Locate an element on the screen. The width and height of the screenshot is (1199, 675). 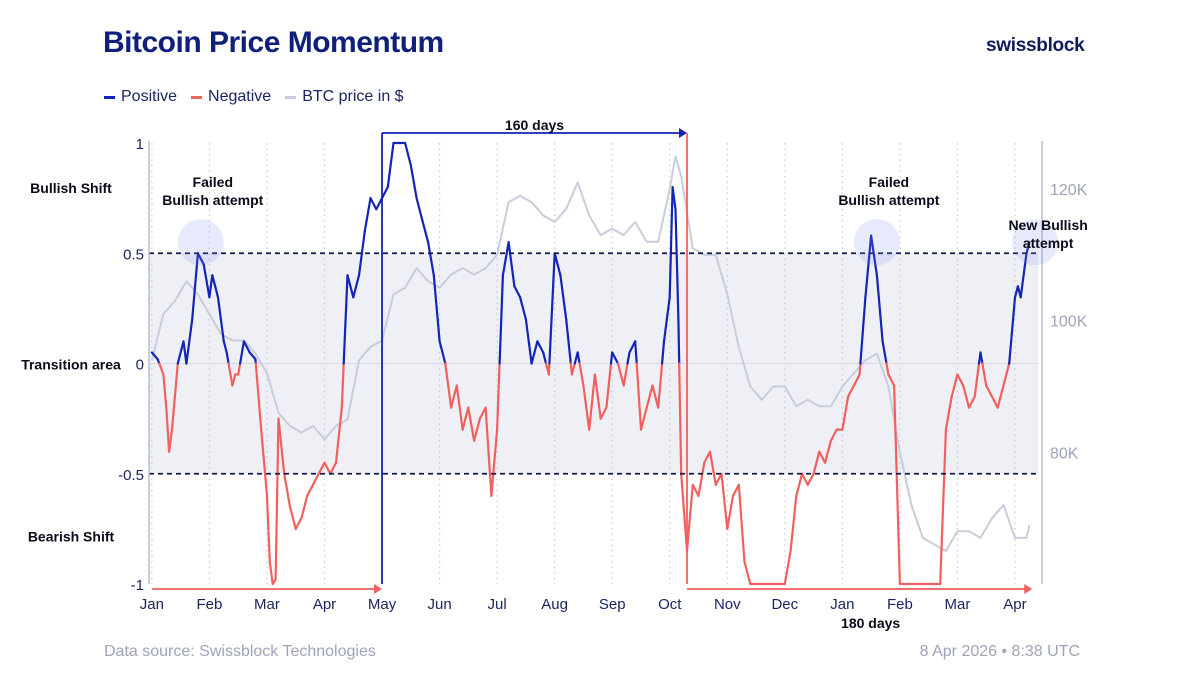
zone-label-0: Bullish Shift is located at coordinates (71, 188).